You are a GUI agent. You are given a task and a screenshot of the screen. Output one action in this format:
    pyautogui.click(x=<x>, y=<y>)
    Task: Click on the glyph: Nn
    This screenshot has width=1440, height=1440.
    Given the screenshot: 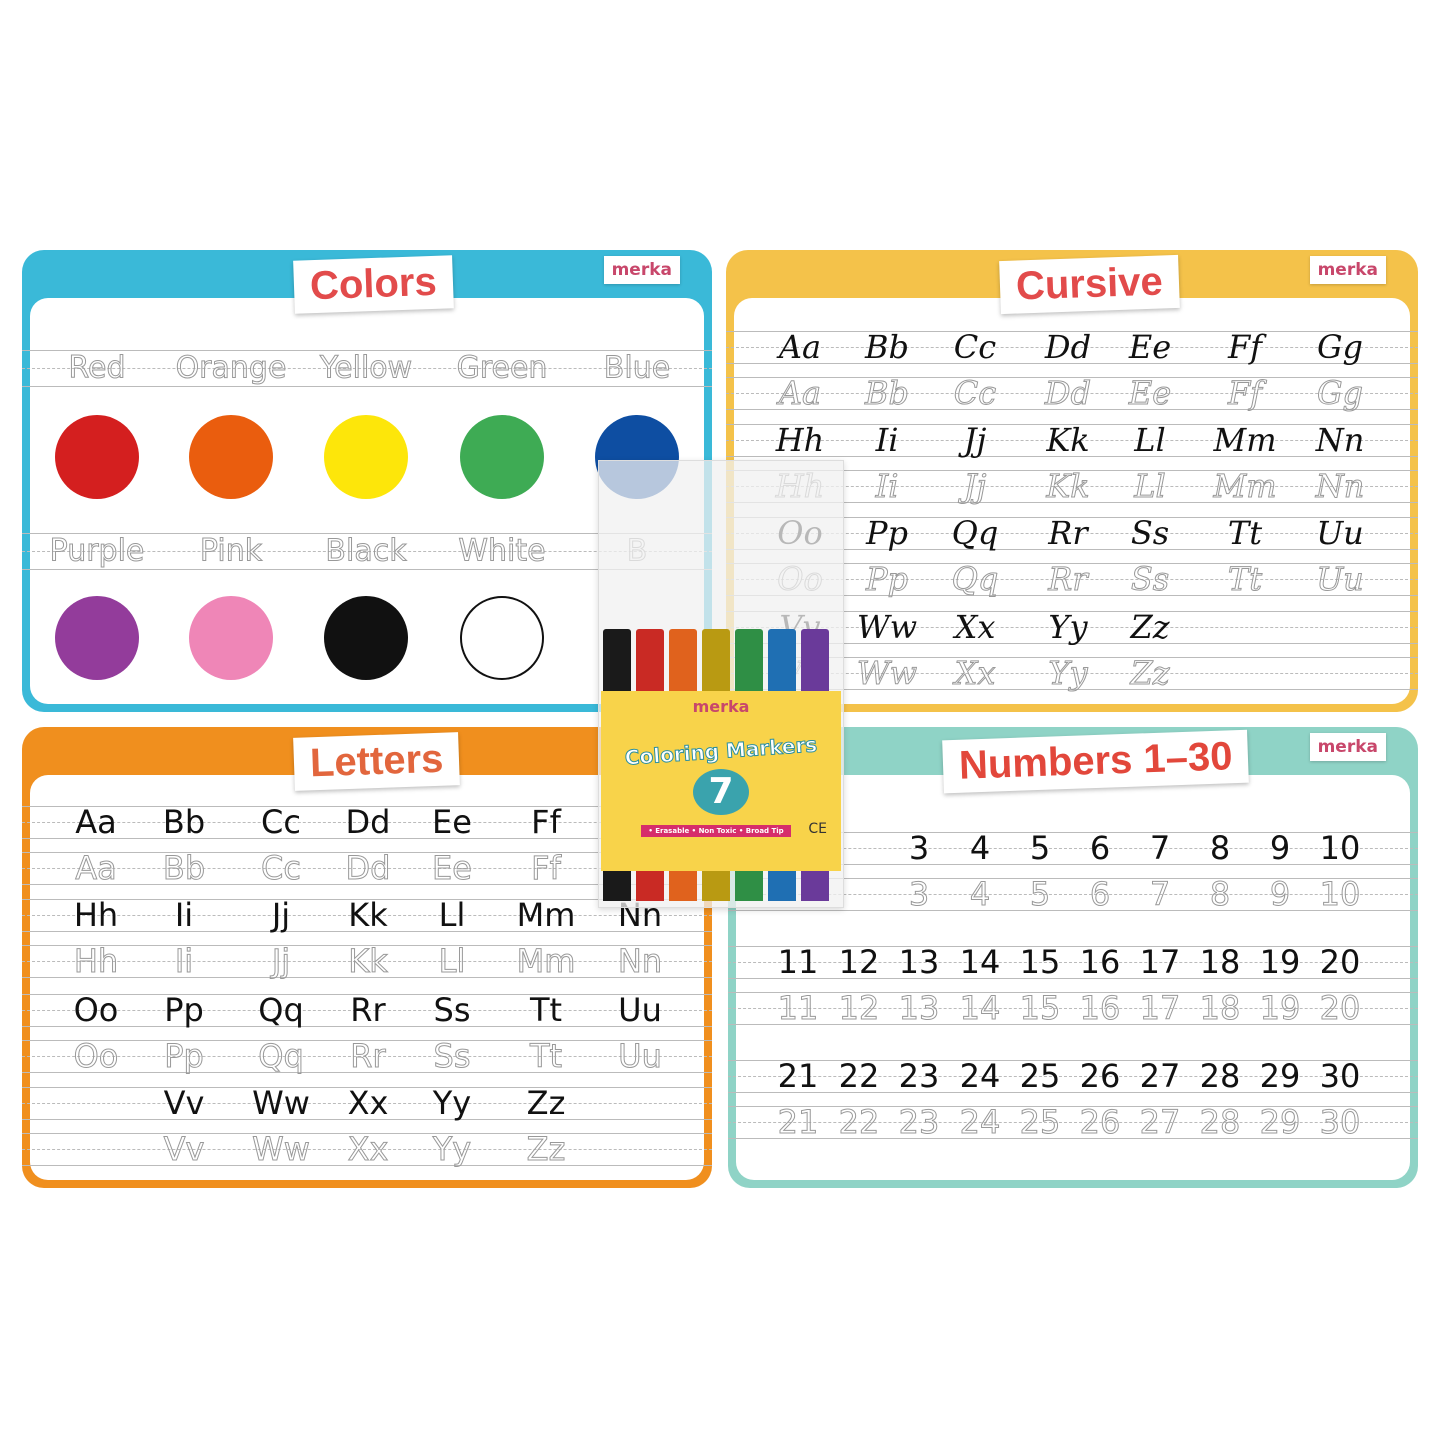 What is the action you would take?
    pyautogui.click(x=1340, y=440)
    